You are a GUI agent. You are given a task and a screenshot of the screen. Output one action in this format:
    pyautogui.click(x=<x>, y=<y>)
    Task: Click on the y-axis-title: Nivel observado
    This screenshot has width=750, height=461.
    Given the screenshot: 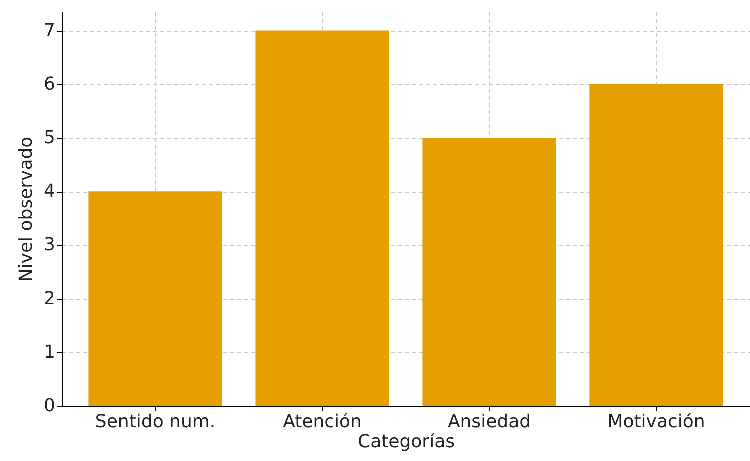 What is the action you would take?
    pyautogui.click(x=27, y=209)
    